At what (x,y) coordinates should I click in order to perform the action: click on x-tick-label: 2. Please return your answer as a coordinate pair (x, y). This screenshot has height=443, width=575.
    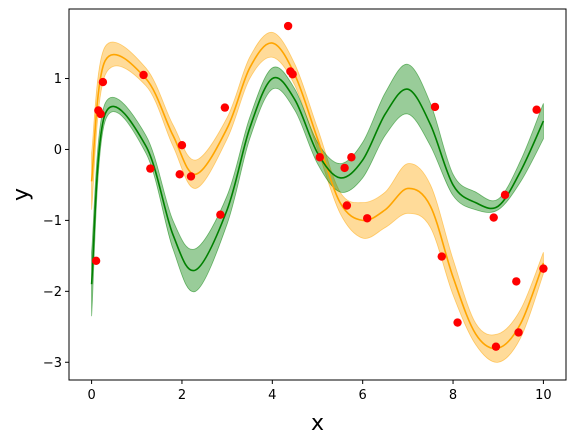
    Looking at the image, I should click on (182, 395).